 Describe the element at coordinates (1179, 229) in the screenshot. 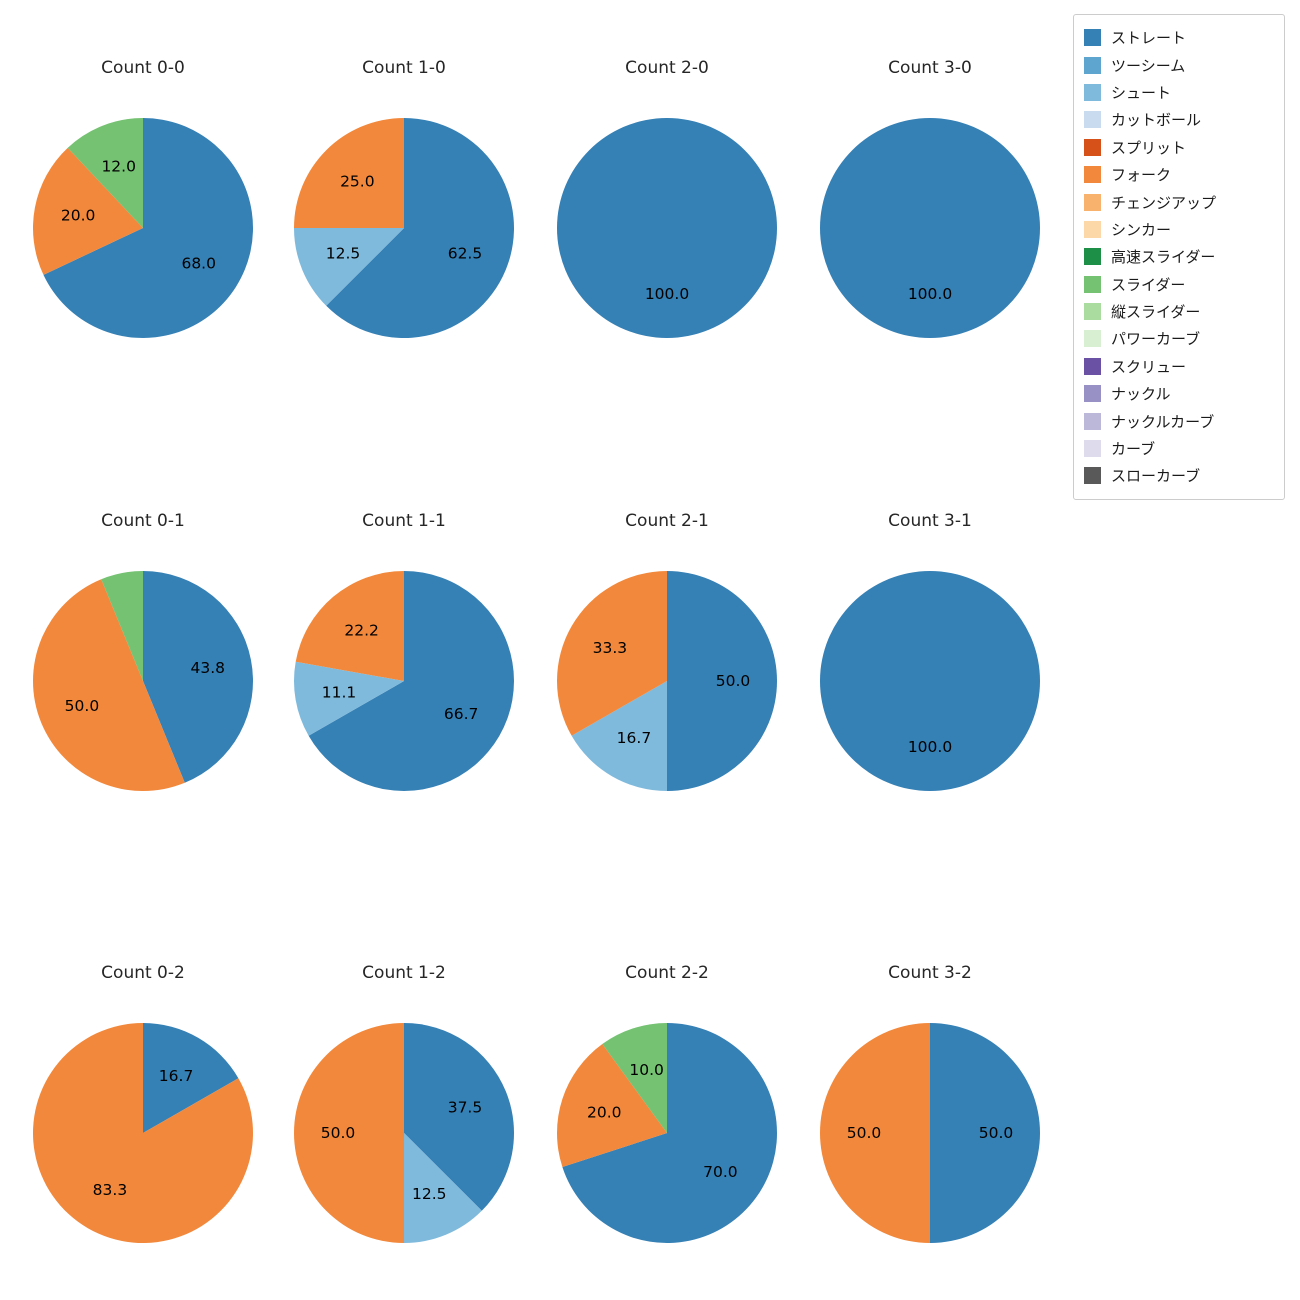

I see `legend-item: シンカー` at that location.